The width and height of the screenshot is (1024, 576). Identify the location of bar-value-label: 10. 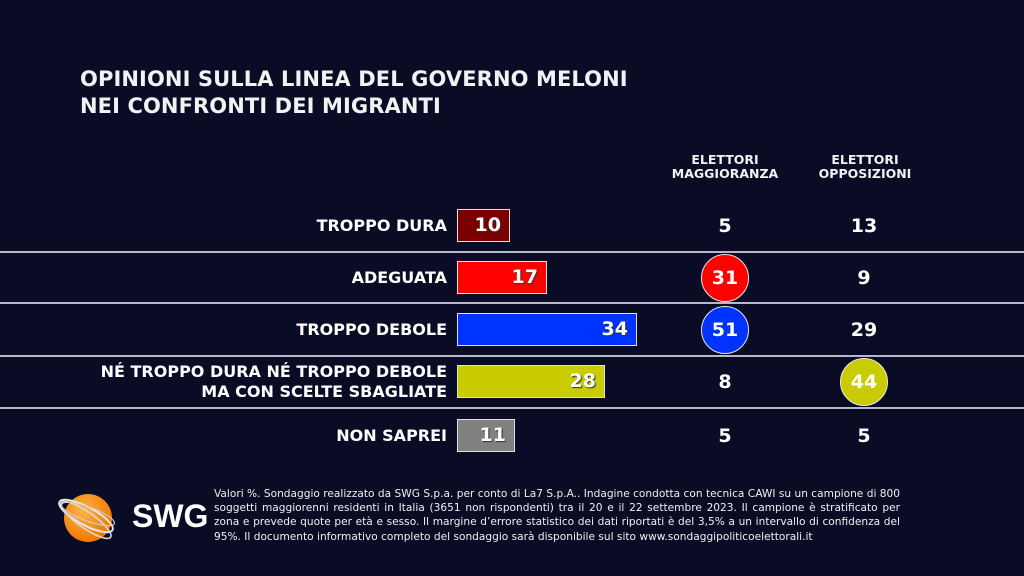
(487, 225).